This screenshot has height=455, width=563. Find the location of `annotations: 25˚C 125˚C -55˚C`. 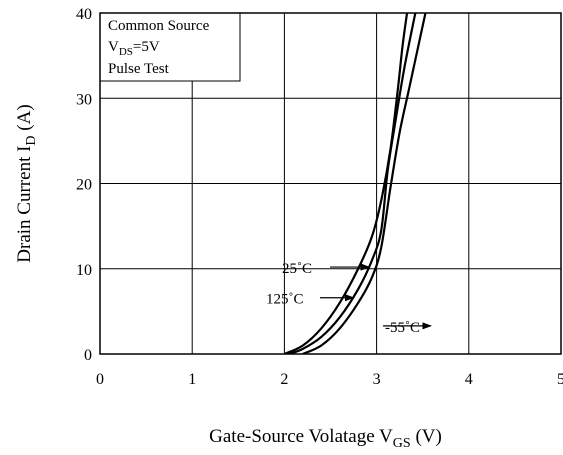

annotations: 25˚C 125˚C -55˚C is located at coordinates (349, 298).